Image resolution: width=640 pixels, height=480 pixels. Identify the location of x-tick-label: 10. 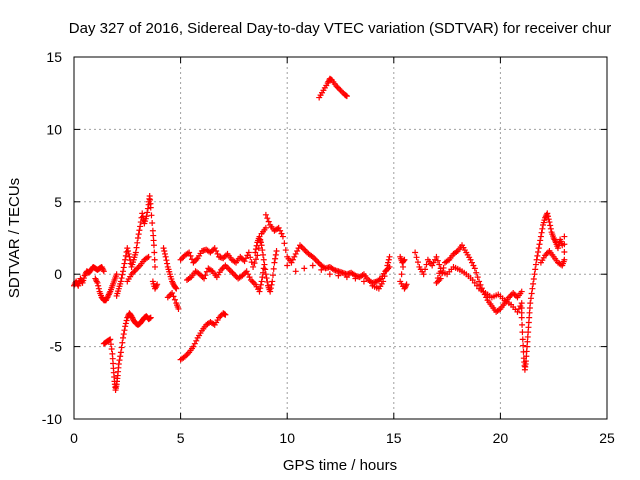
(287, 438).